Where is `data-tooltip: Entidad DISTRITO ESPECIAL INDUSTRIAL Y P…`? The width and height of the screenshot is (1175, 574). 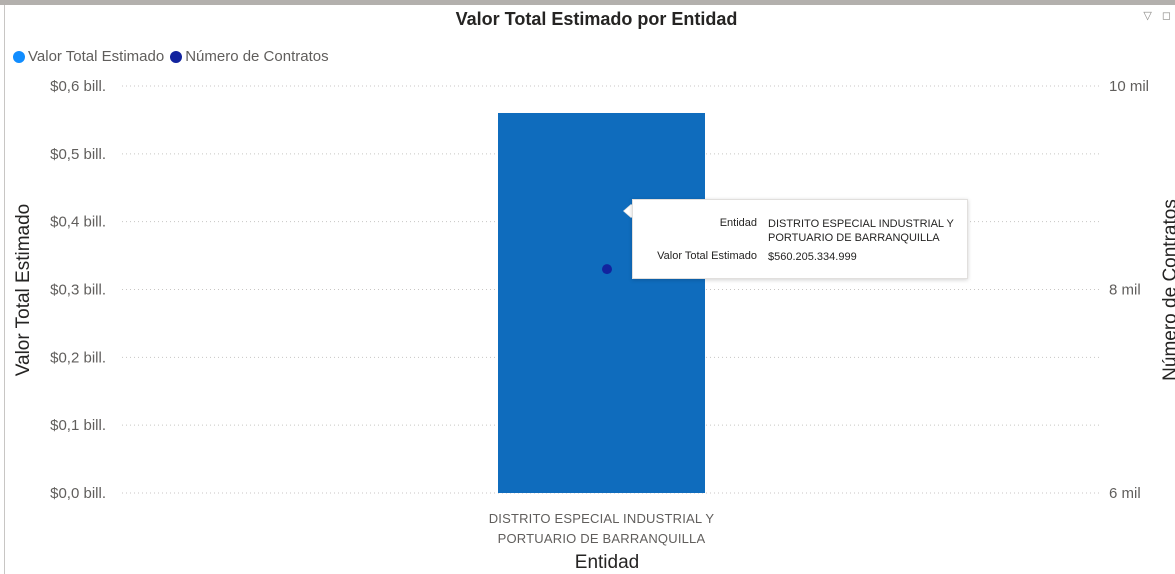
data-tooltip: Entidad DISTRITO ESPECIAL INDUSTRIAL Y P… is located at coordinates (800, 239).